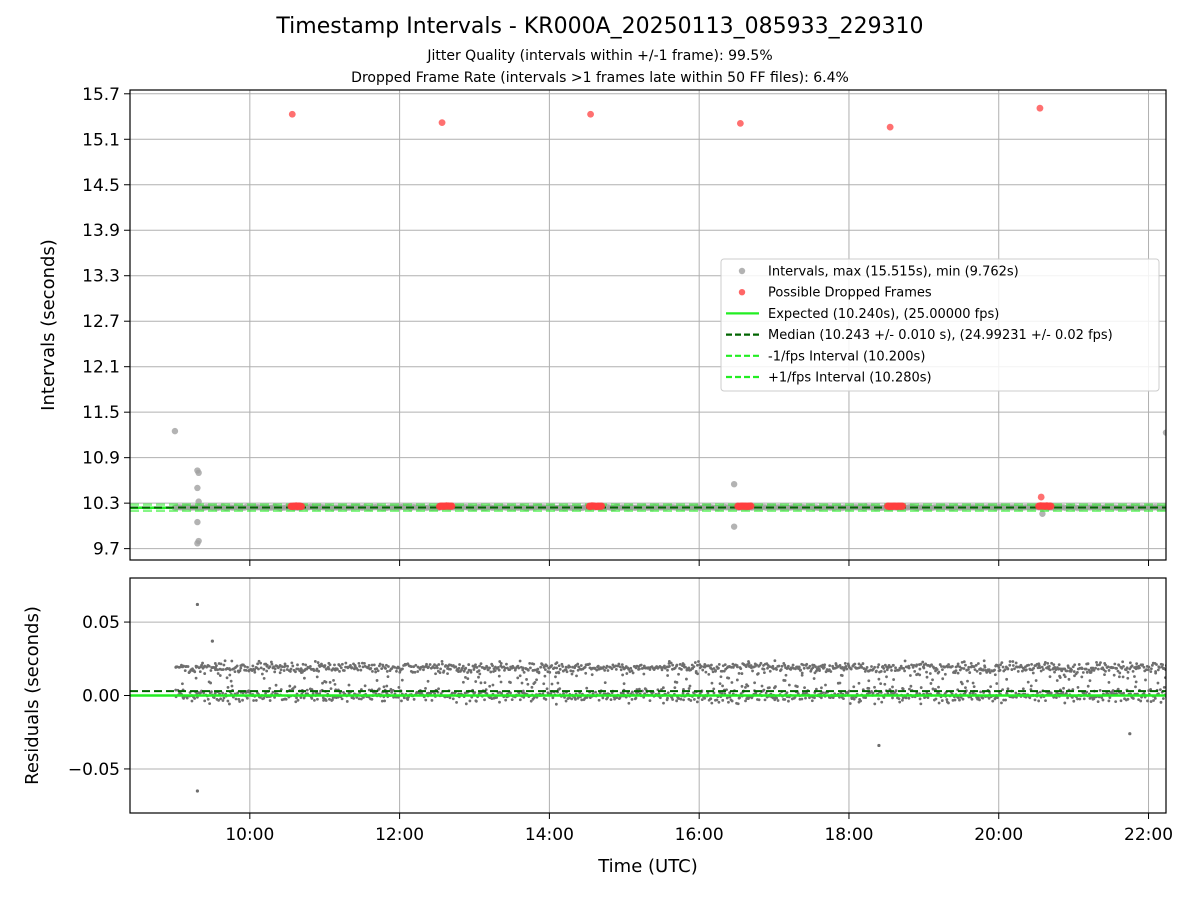  What do you see at coordinates (101, 368) in the screenshot?
I see `y-tick-label: 12.1` at bounding box center [101, 368].